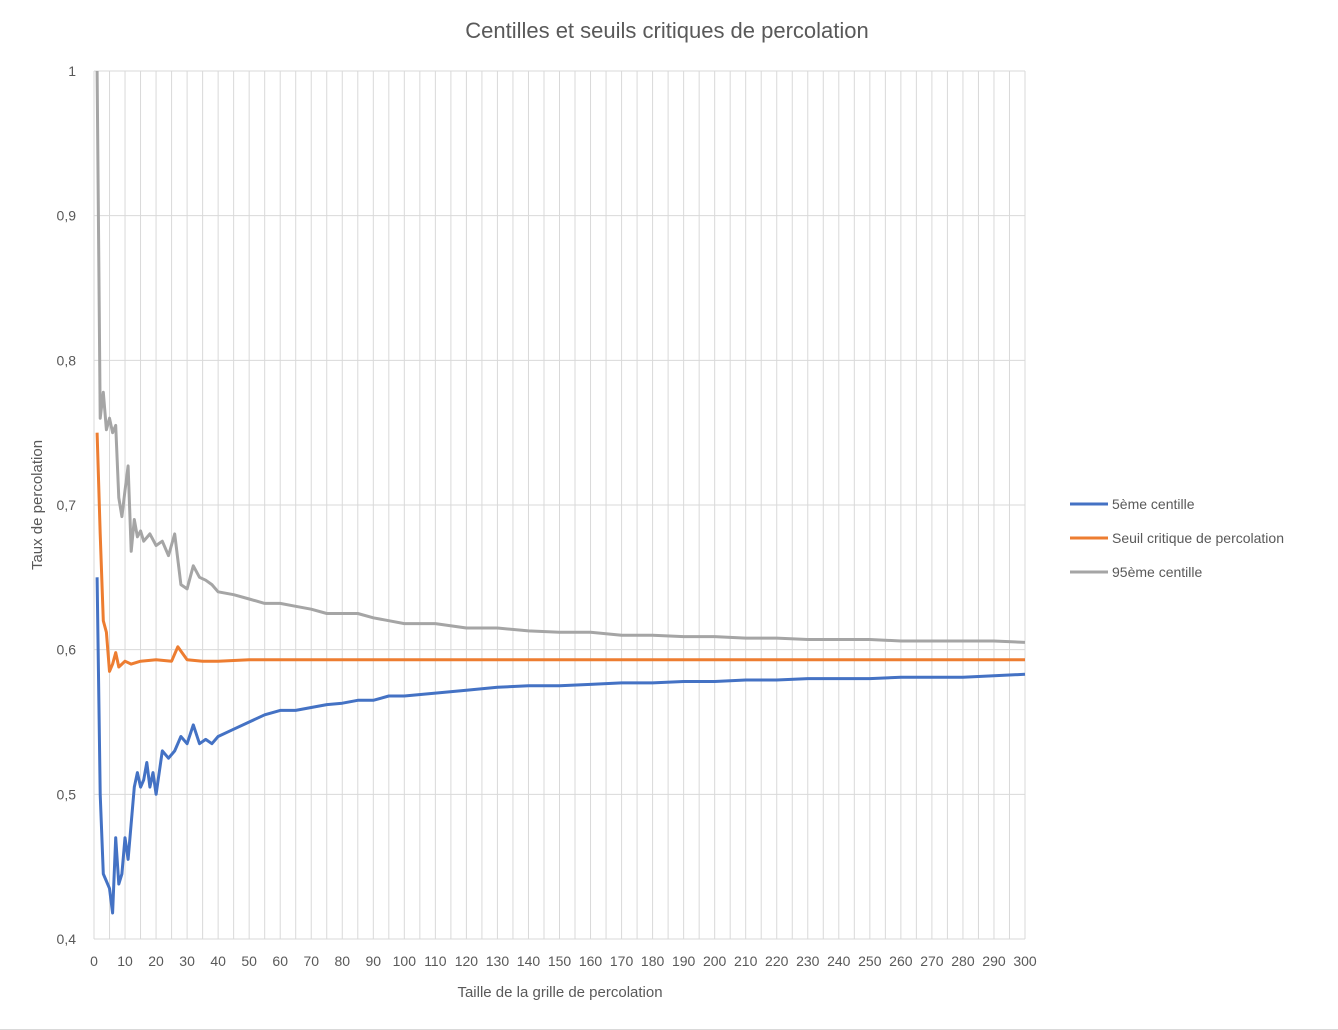  I want to click on x-tick-label: 220, so click(777, 961).